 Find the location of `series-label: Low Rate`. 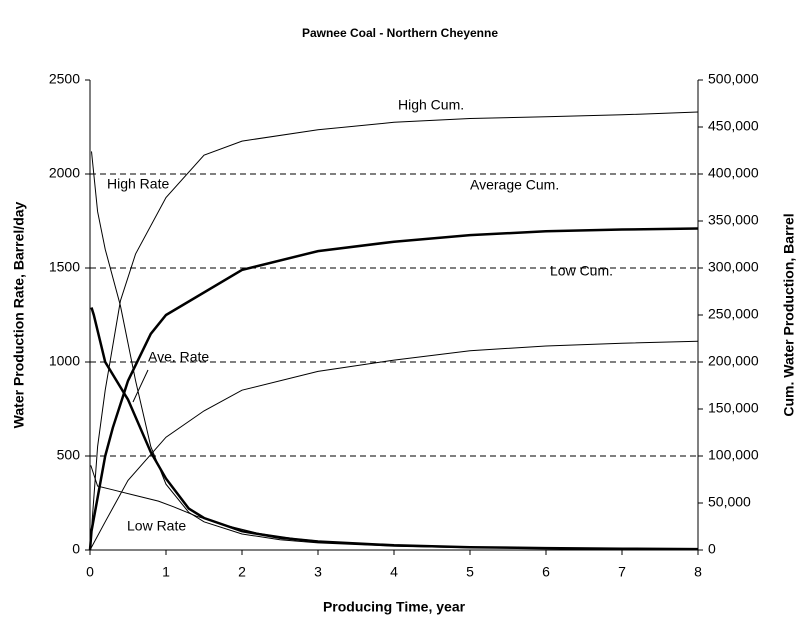

series-label: Low Rate is located at coordinates (156, 526).